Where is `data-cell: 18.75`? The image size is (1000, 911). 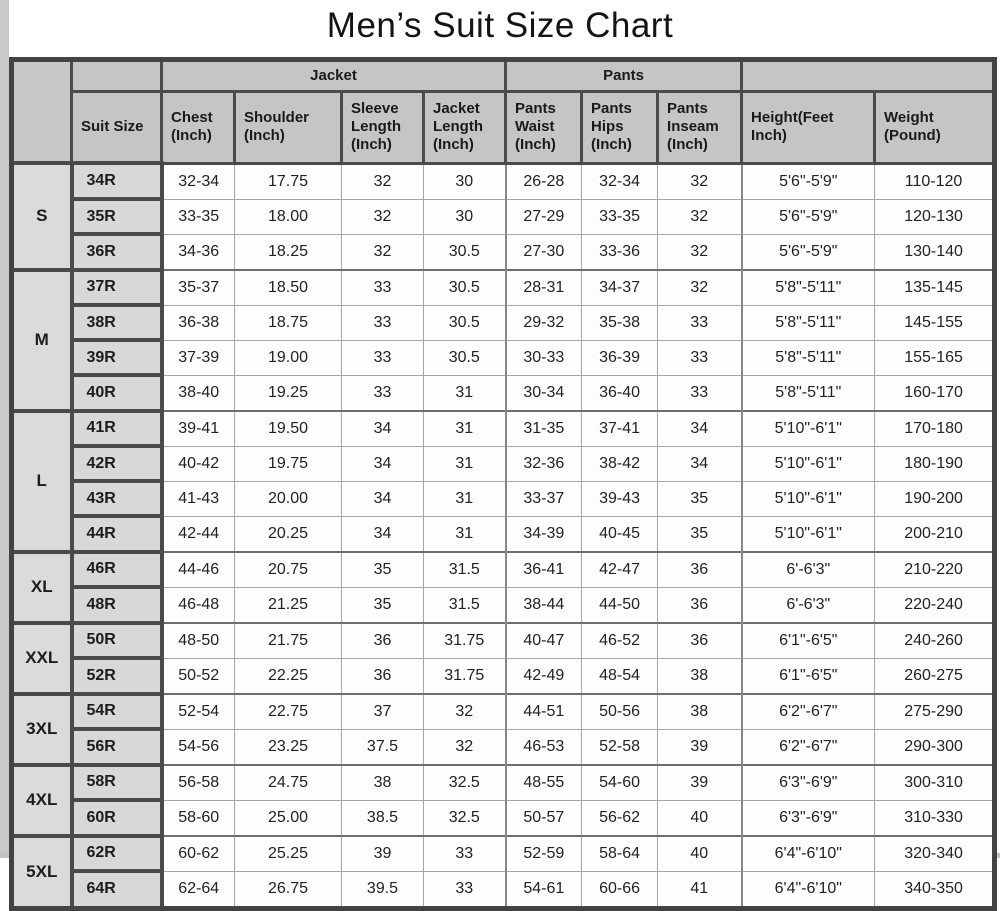
data-cell: 18.75 is located at coordinates (288, 322).